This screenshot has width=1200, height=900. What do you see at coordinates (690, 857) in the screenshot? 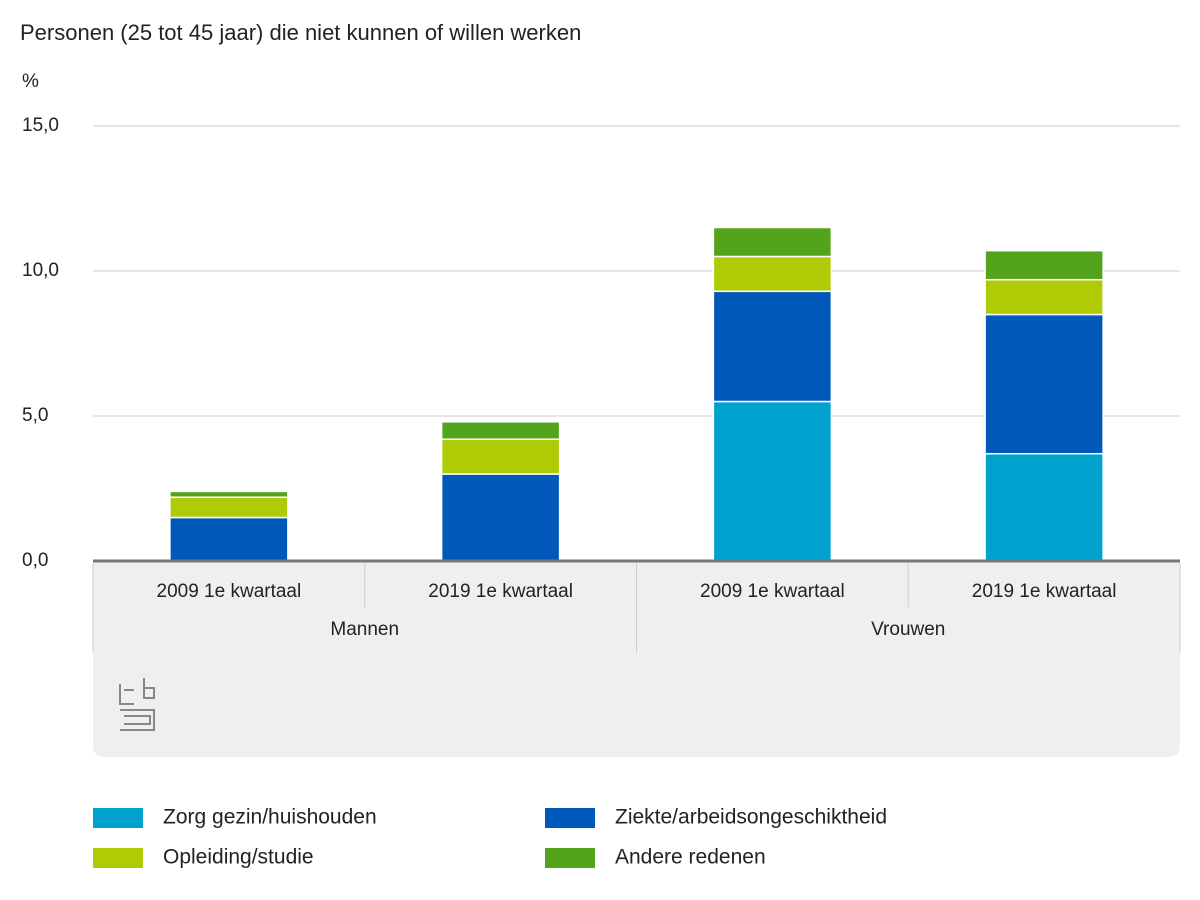
I see `legend-label: Andere redenen` at bounding box center [690, 857].